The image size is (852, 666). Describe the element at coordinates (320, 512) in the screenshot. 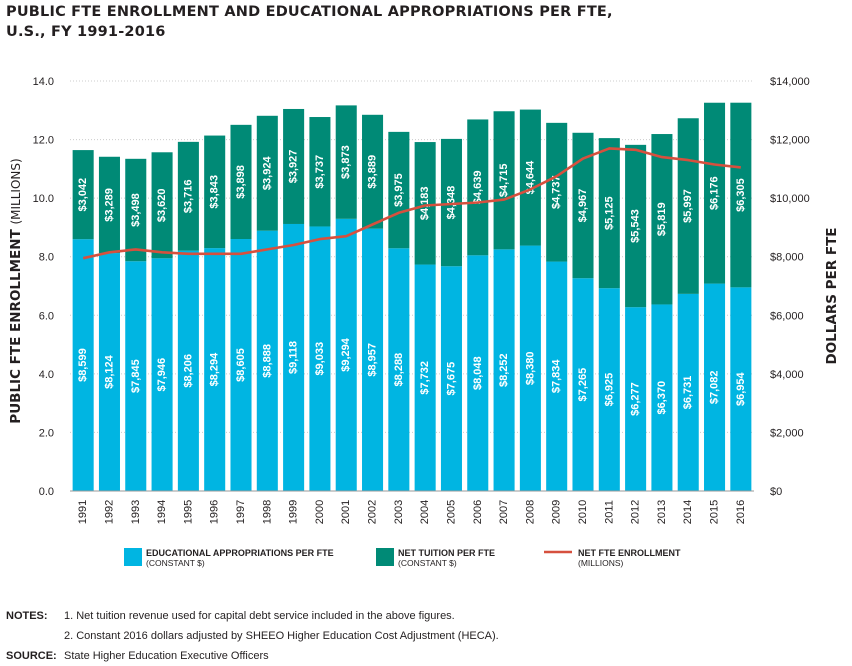

I see `x-tick-label: 2000` at that location.